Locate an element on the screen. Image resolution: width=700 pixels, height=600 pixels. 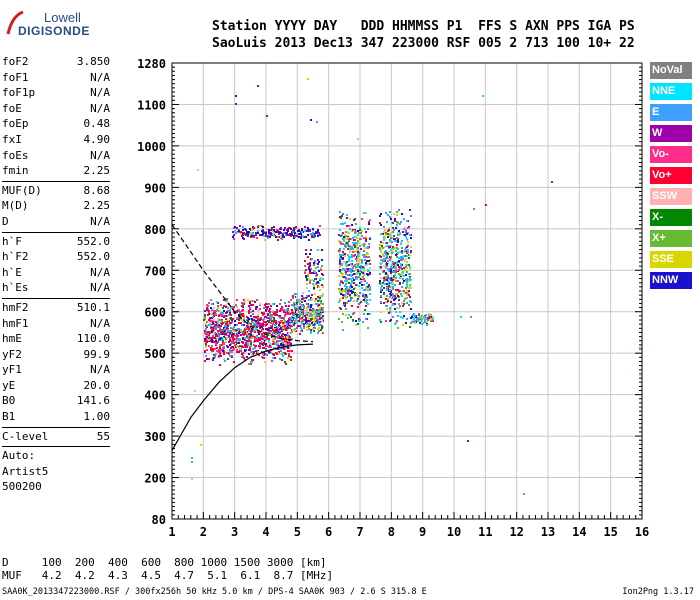
y-tick-label: 500 is located at coordinates (155, 354).